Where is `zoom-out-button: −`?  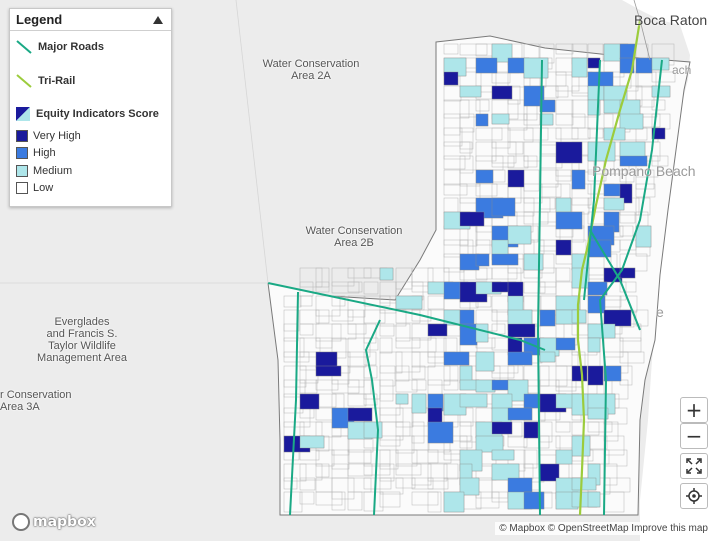 zoom-out-button: − is located at coordinates (694, 436).